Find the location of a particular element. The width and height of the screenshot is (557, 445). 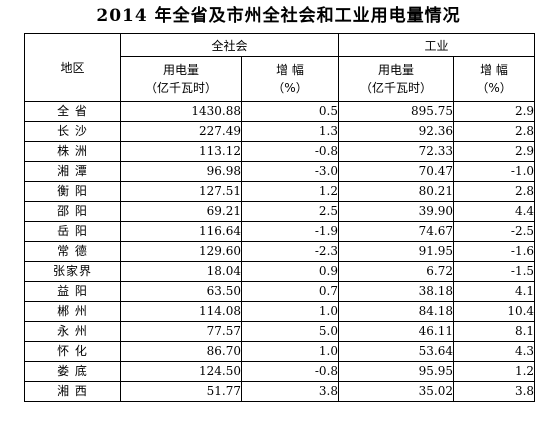

region-cell: 郴 州 is located at coordinates (72, 311).